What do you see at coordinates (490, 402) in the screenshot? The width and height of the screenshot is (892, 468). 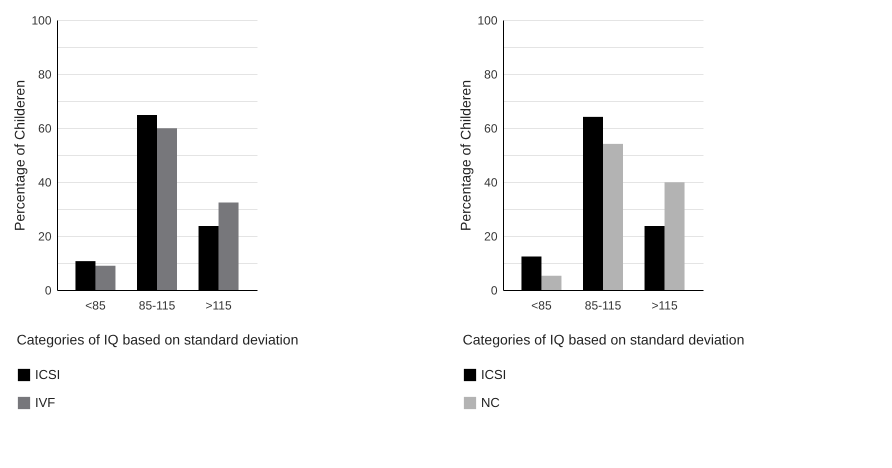 I see `legend-label: NC` at bounding box center [490, 402].